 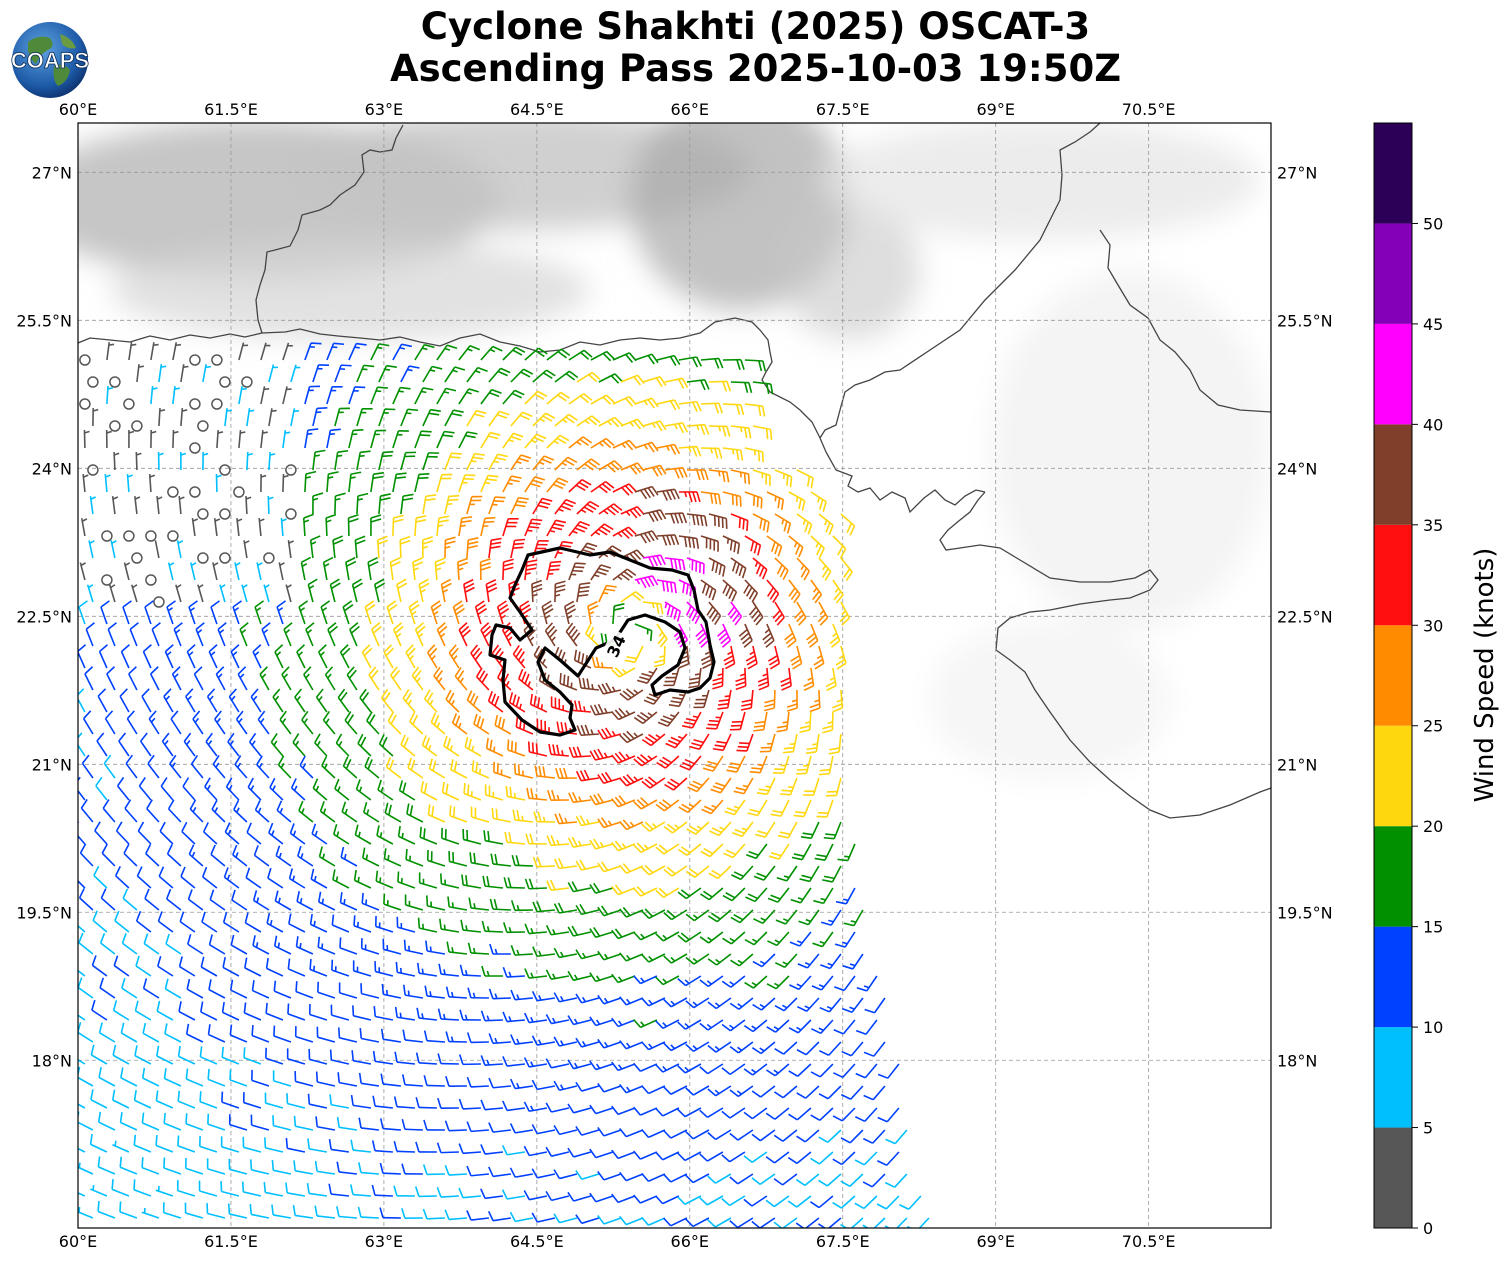 I want to click on title-line-1: Cyclone Shakhti (2025) OSCAT-3, so click(x=755, y=26).